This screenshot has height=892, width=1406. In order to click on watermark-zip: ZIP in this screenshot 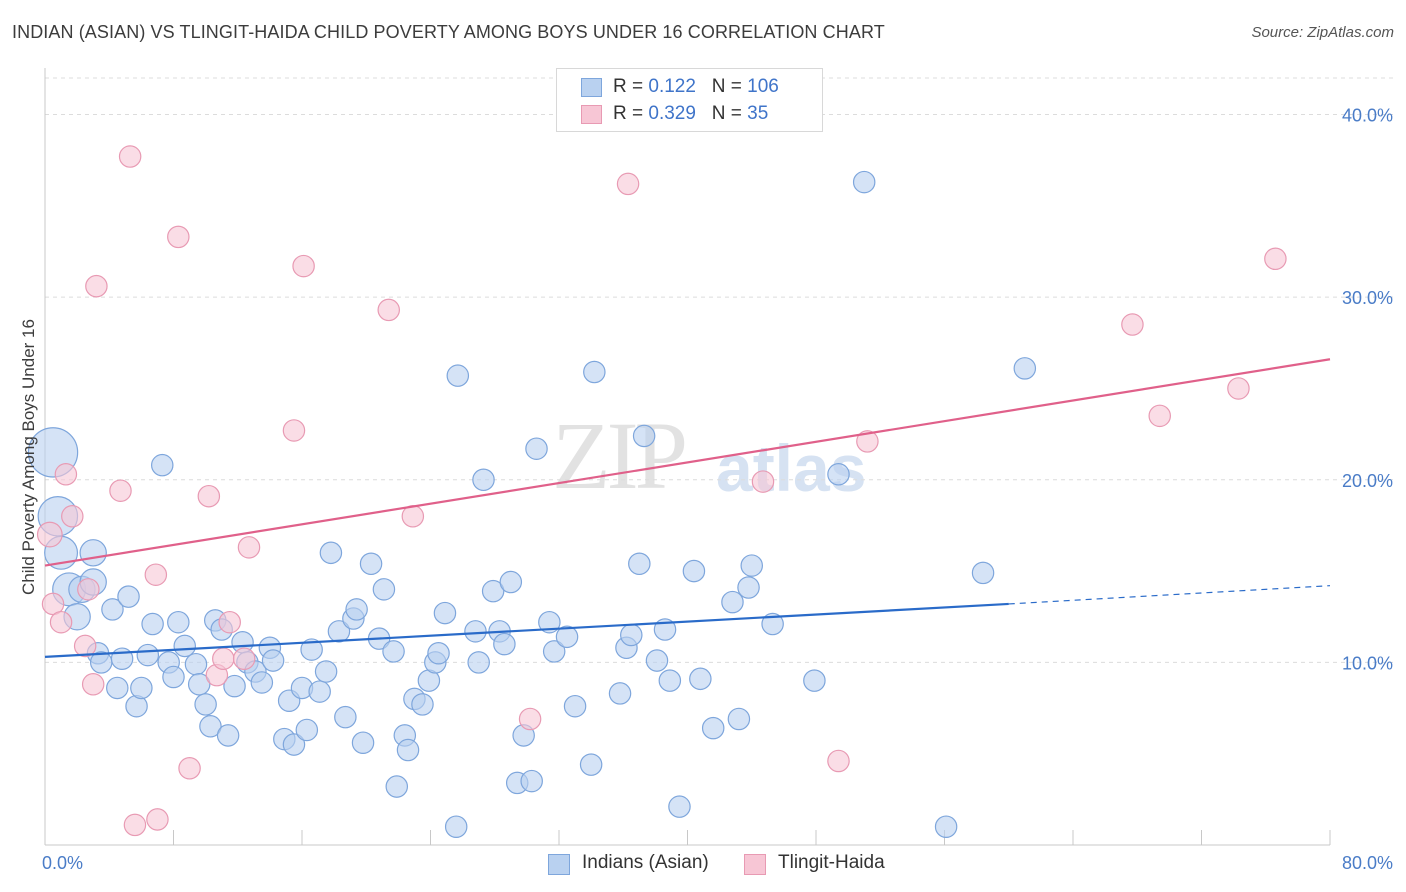, I will do `click(620, 455)`.